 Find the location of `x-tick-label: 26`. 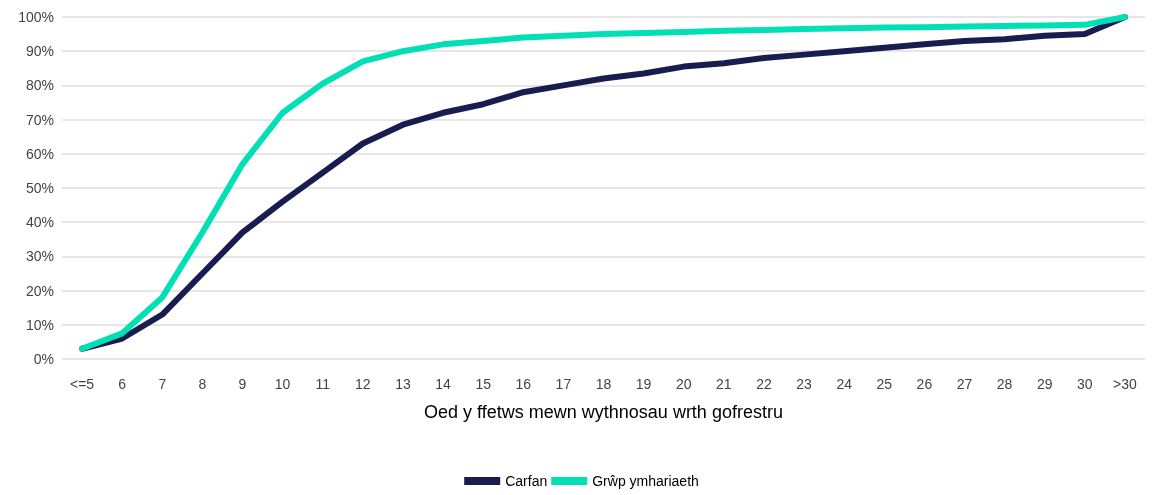

x-tick-label: 26 is located at coordinates (924, 384).